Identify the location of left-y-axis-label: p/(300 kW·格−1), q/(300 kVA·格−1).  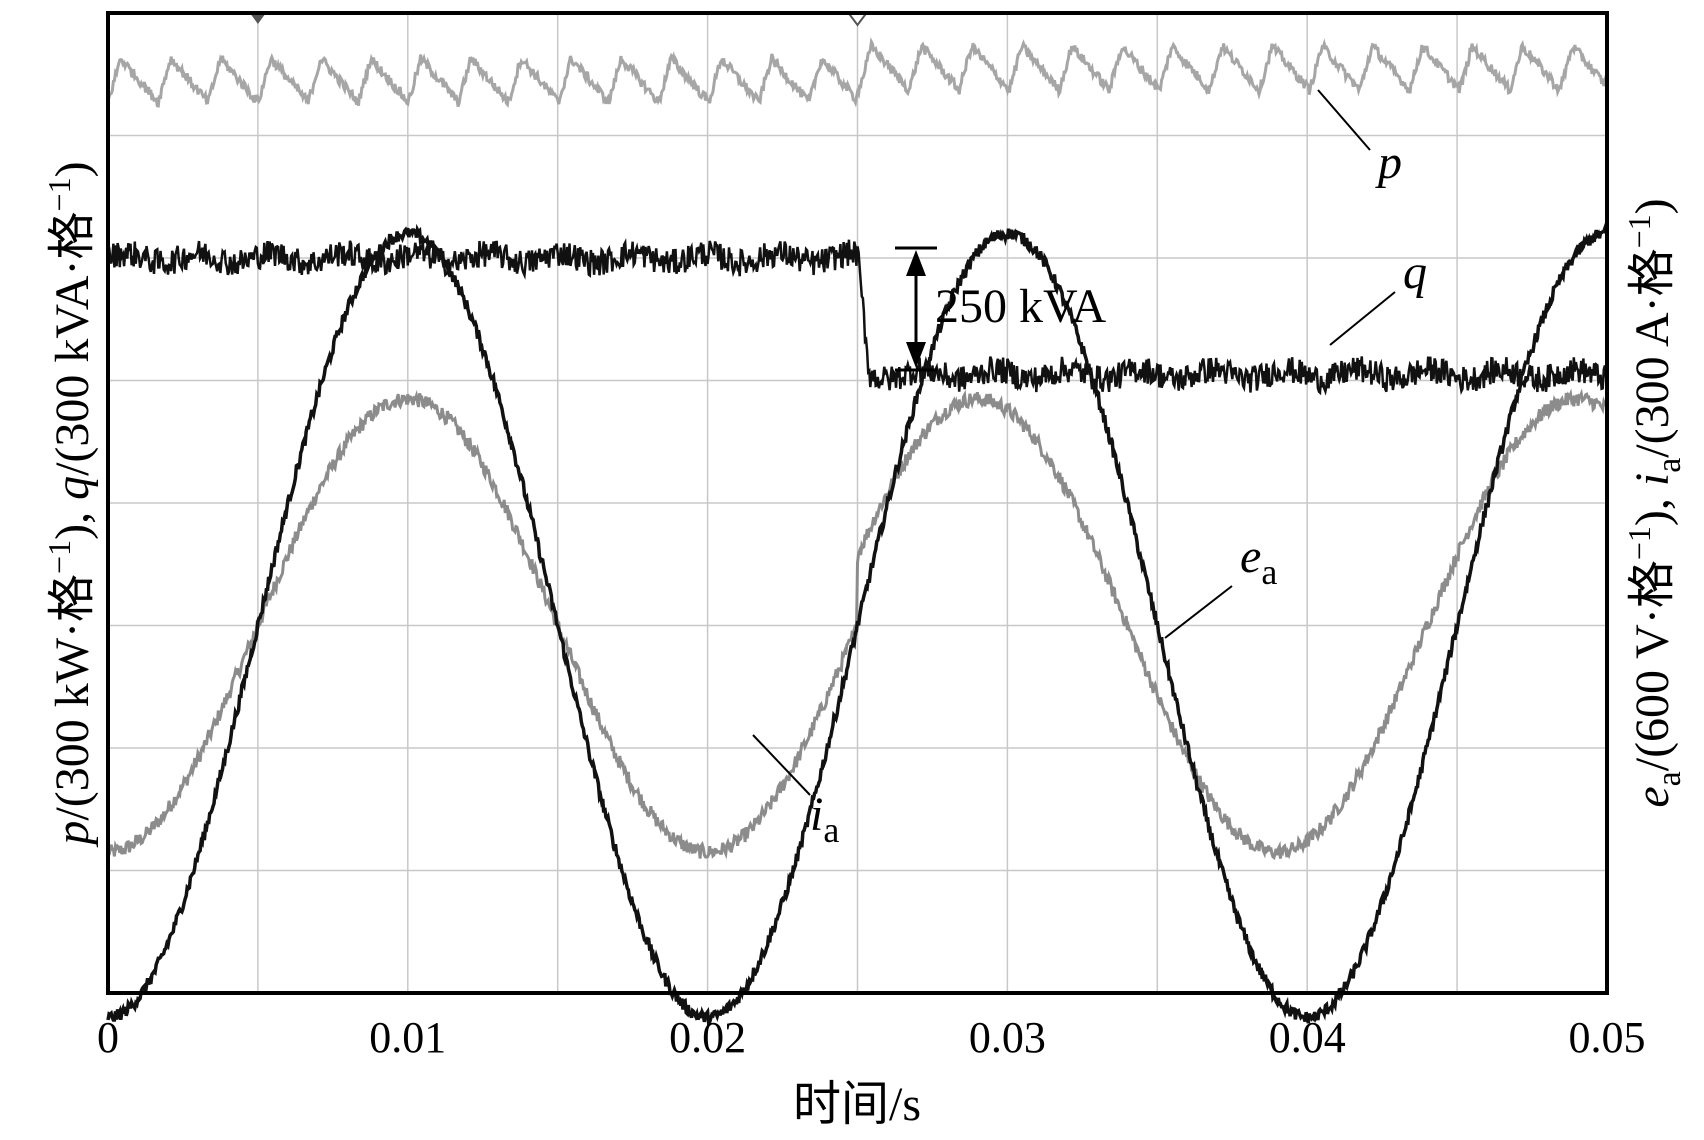
(70, 504).